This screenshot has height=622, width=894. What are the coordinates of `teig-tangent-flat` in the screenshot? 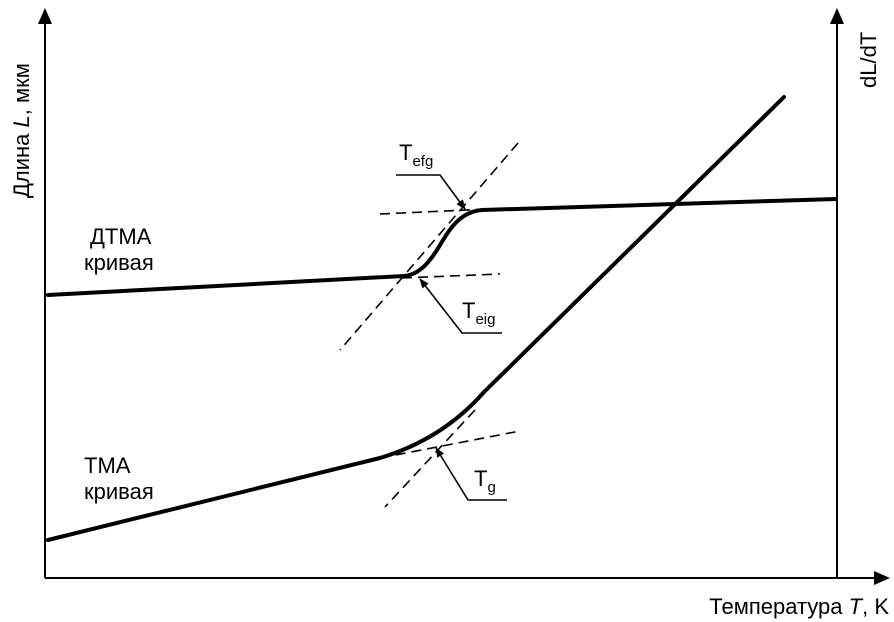 It's located at (451, 276).